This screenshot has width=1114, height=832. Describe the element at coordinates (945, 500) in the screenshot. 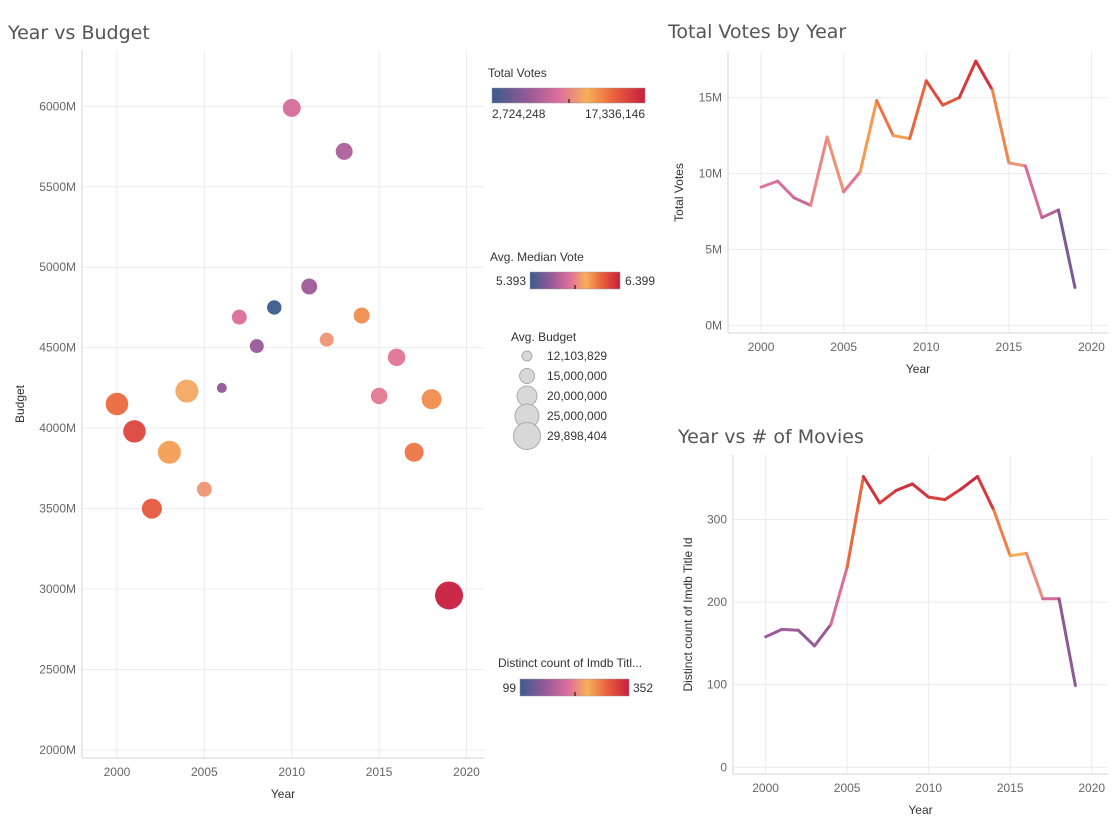

I see `movies-point-2011` at that location.